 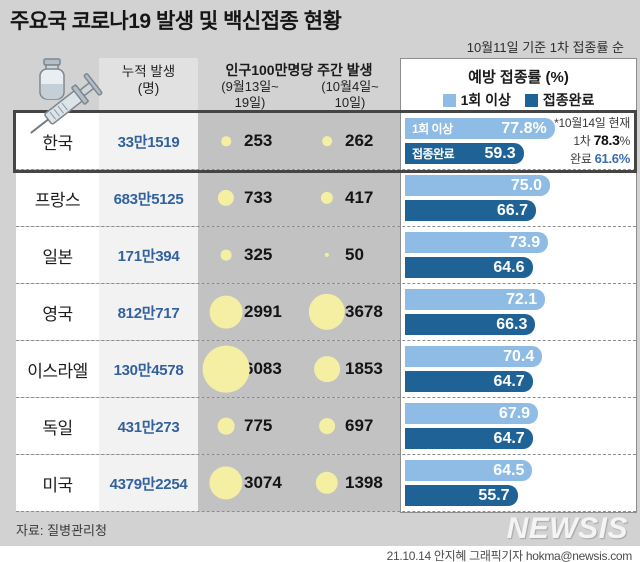 What do you see at coordinates (57, 369) in the screenshot?
I see `country-name: 이스라엘` at bounding box center [57, 369].